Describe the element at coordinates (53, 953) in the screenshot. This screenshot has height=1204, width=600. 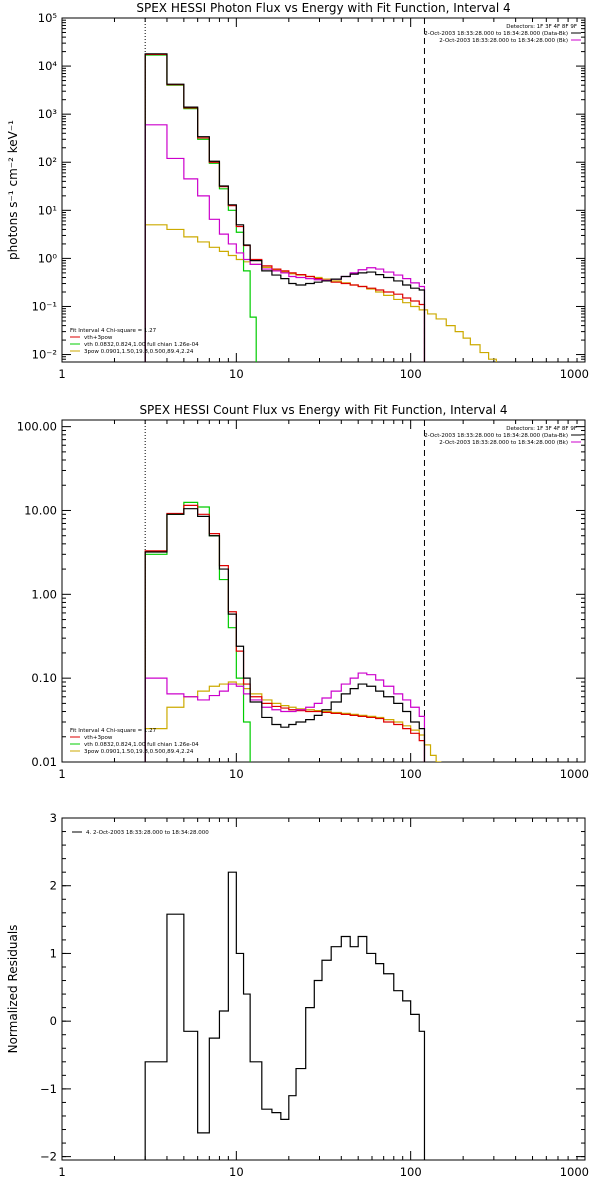
I see `y-tick-label: 1` at that location.